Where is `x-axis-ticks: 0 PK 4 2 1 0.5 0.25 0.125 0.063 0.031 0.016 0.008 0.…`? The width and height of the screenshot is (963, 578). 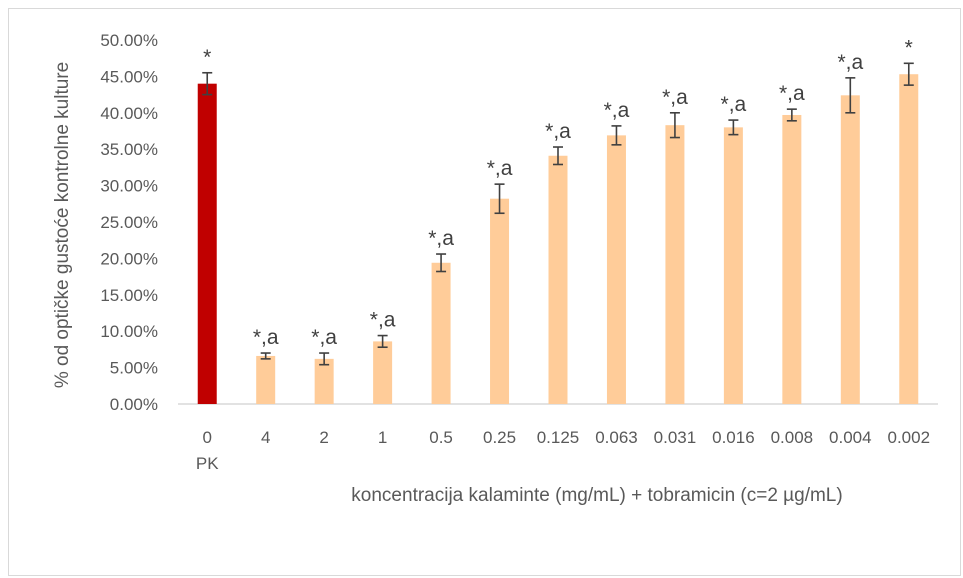
x-axis-ticks: 0 PK 4 2 1 0.5 0.25 0.125 0.063 0.031 0.016 0.008 0.… is located at coordinates (563, 450).